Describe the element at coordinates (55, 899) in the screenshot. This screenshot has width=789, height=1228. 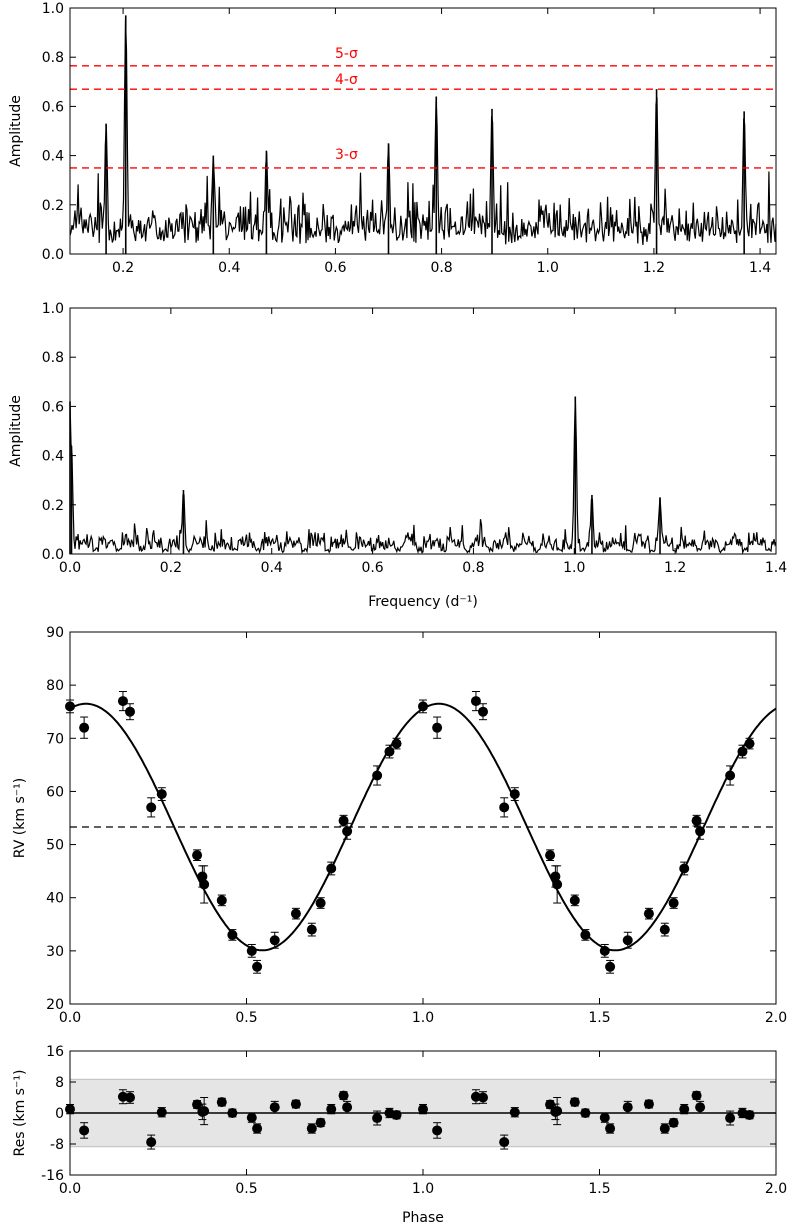
I see `rv-ytick-label: 40` at that location.